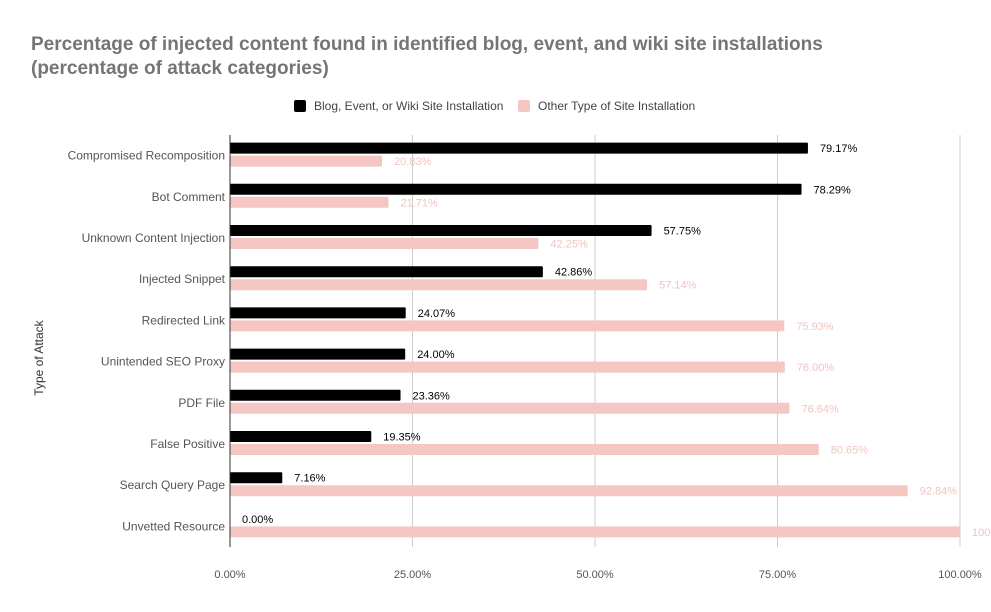  What do you see at coordinates (173, 526) in the screenshot?
I see `category-label: Unvetted Resource` at bounding box center [173, 526].